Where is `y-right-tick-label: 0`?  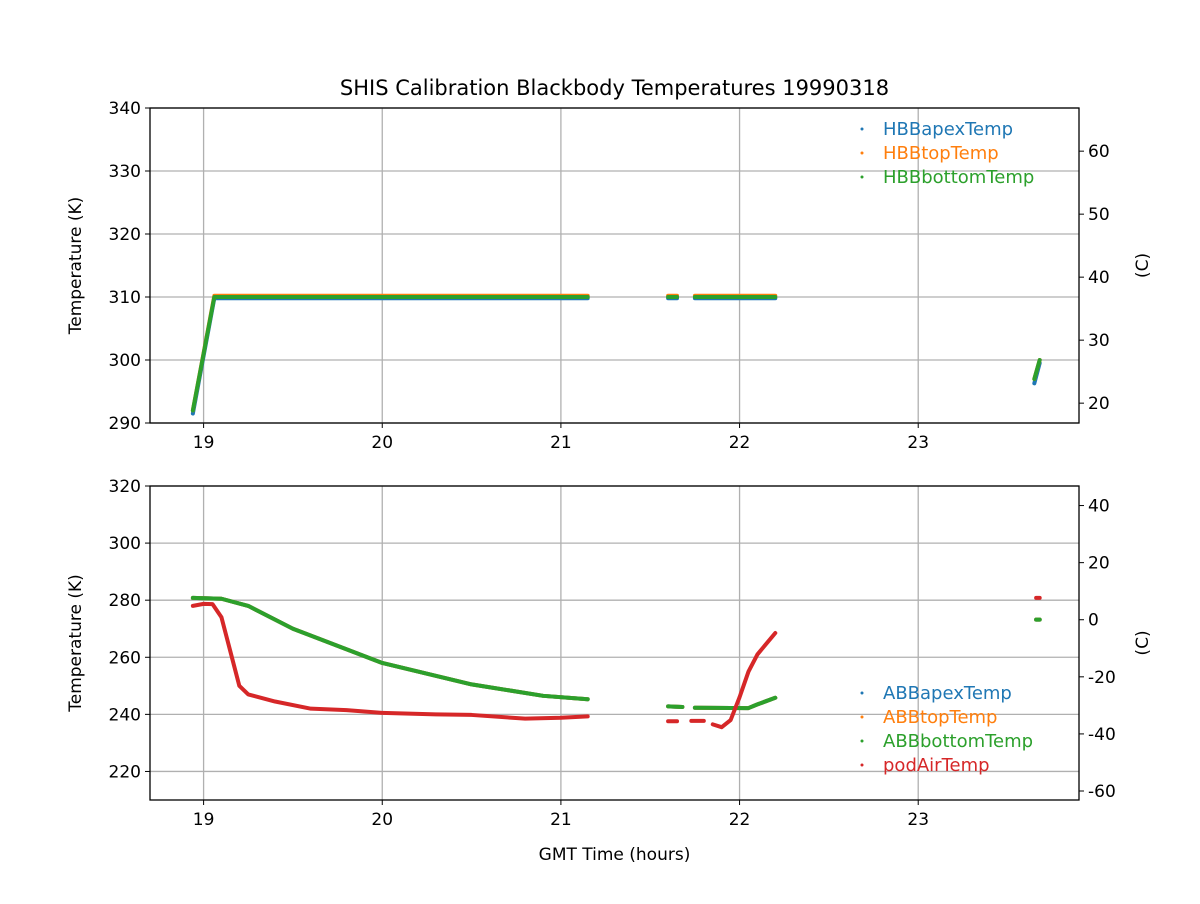 y-right-tick-label: 0 is located at coordinates (1093, 621).